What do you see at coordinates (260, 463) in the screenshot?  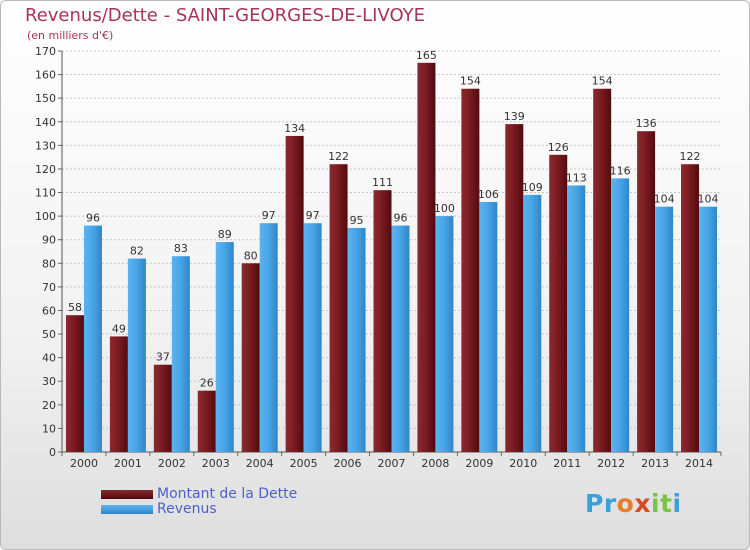 I see `x-tick-label: 2004` at bounding box center [260, 463].